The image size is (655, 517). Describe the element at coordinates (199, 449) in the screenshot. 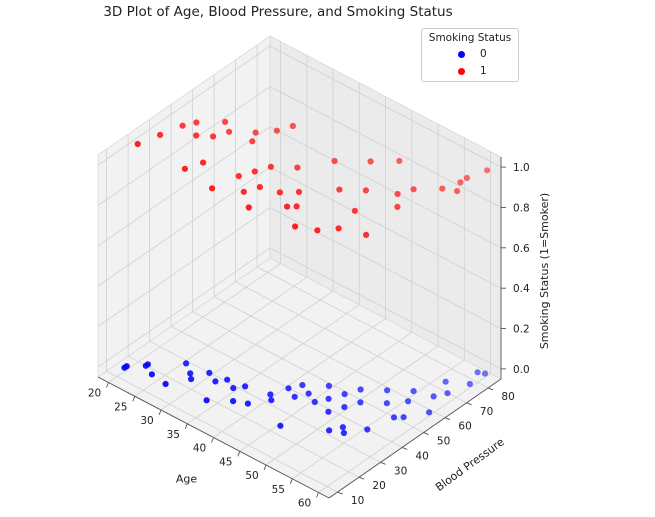

I see `x-tick-label: 40` at that location.